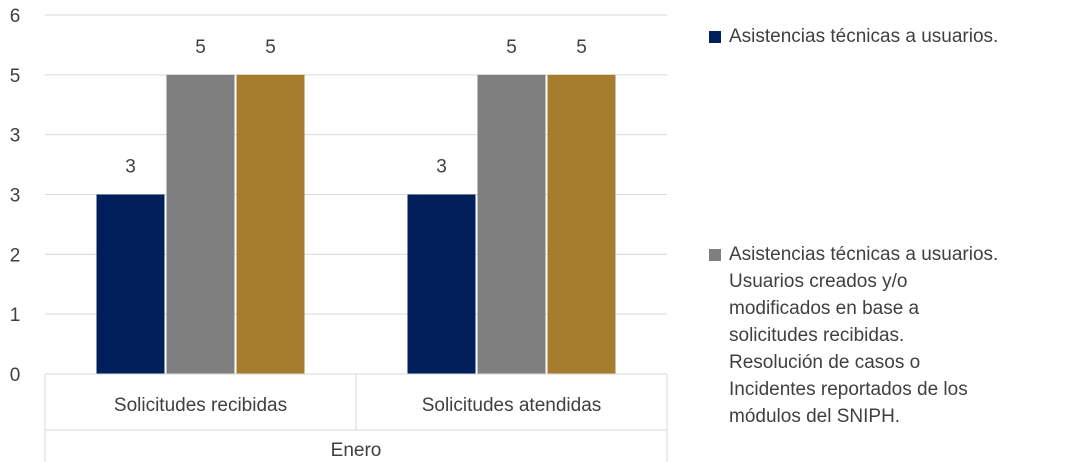 The width and height of the screenshot is (1067, 462). Describe the element at coordinates (15, 315) in the screenshot. I see `y-tick-label: 1` at that location.